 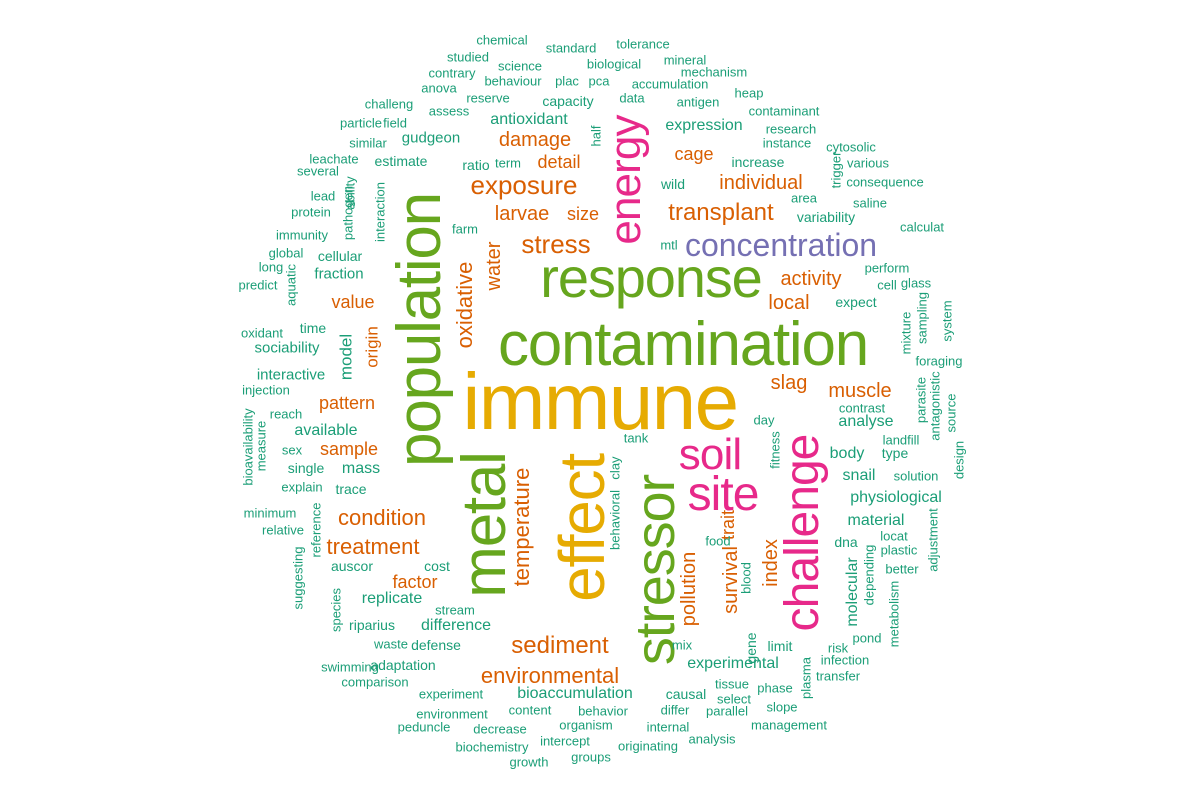 What do you see at coordinates (262, 333) in the screenshot?
I see `word-oxidant: oxidant` at bounding box center [262, 333].